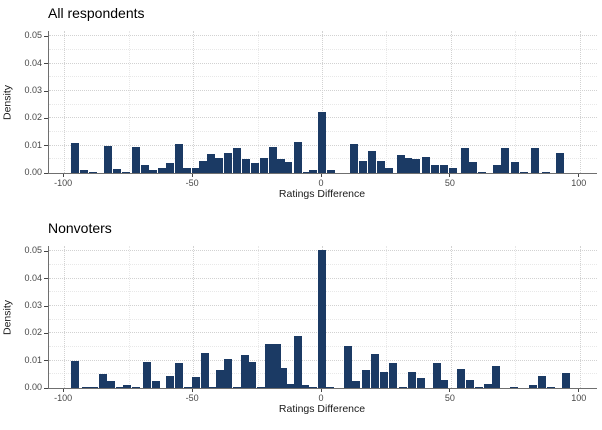 This screenshot has width=602, height=430. What do you see at coordinates (33, 277) in the screenshot?
I see `y-tick-label: 0.04` at bounding box center [33, 277].